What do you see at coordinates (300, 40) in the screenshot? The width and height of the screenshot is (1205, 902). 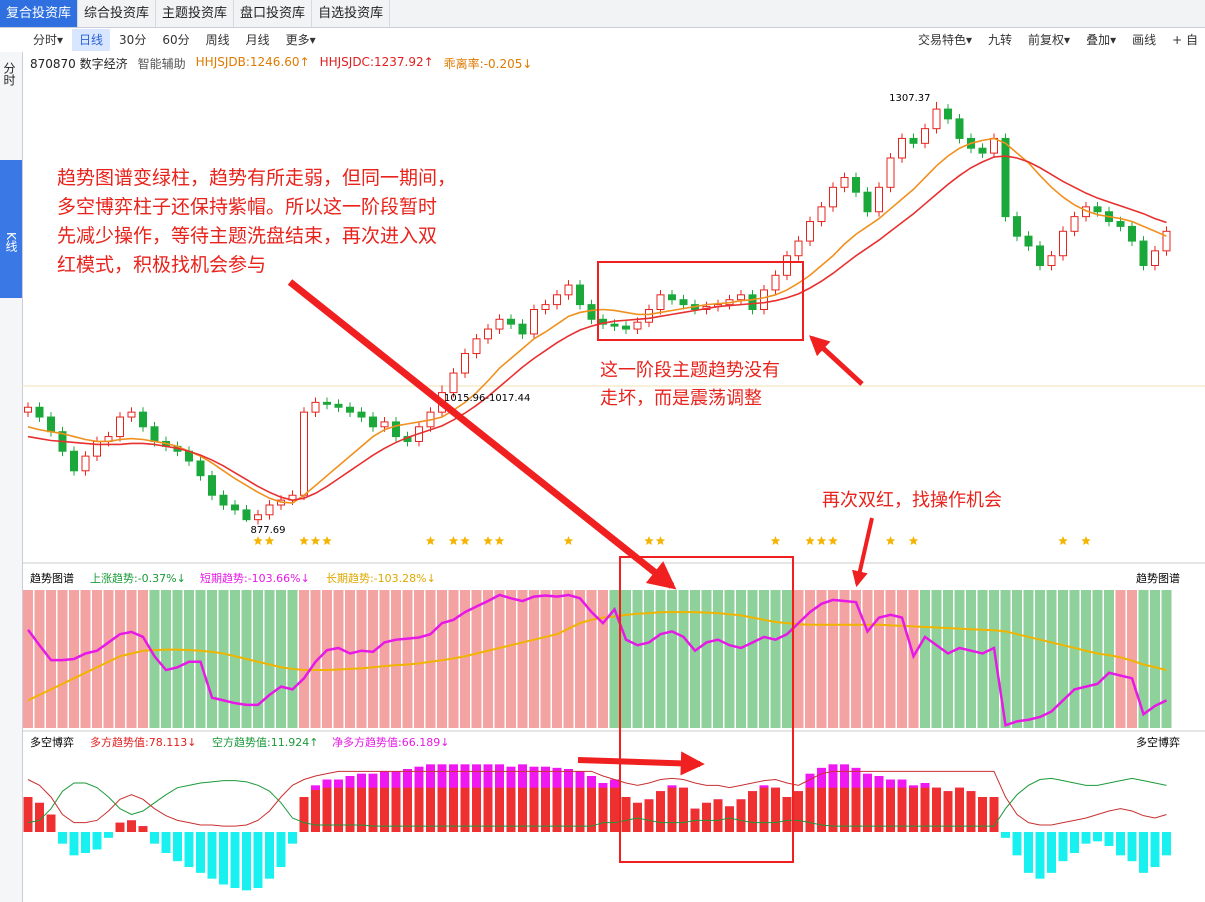 I see `period-button: 更多▾` at bounding box center [300, 40].